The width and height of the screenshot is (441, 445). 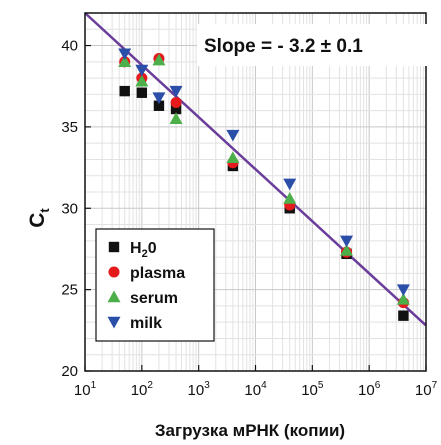 I want to click on y-axis-title-sub: t, so click(x=44, y=210).